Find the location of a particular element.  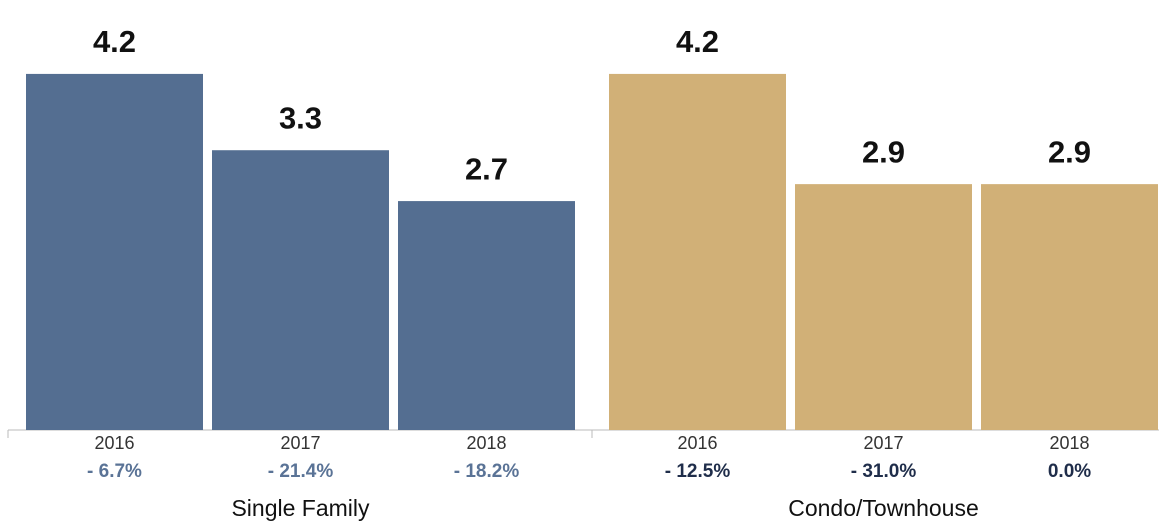

group-label: Condo/Townhouse is located at coordinates (883, 508).